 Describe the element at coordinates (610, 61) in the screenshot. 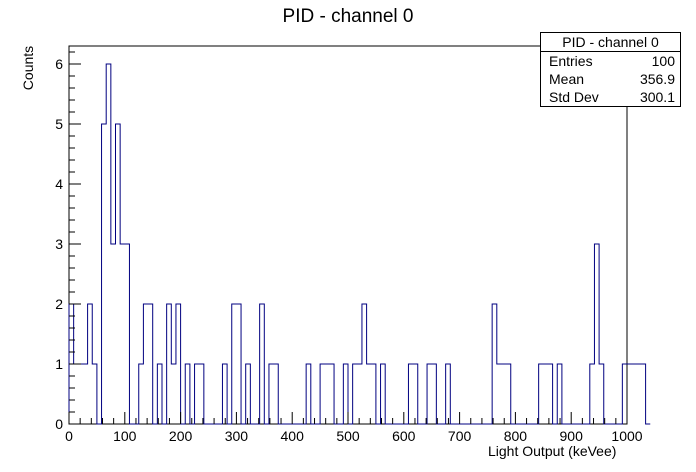

I see `stats-row-entries: Entries 100` at that location.